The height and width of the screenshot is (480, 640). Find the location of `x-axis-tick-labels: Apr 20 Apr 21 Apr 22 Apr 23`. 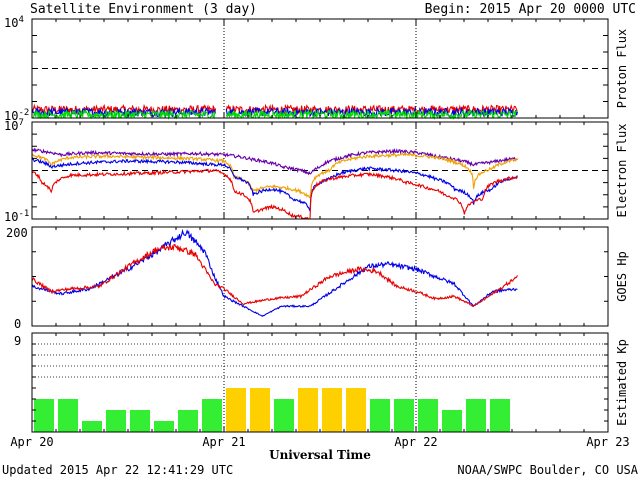

x-axis-tick-labels: Apr 20 Apr 21 Apr 22 Apr 23 is located at coordinates (319, 442).